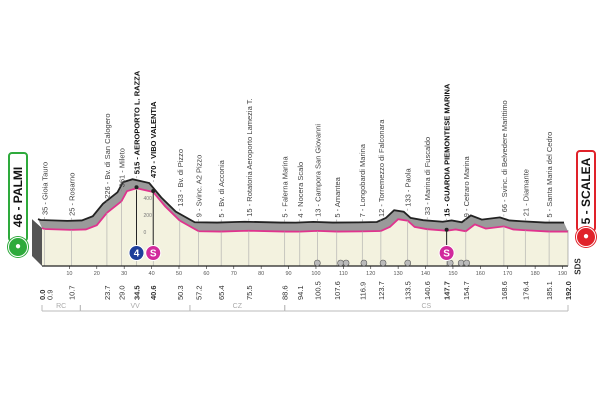 Image resolution: width=600 pixels, height=400 pixels. Describe the element at coordinates (362, 291) in the screenshot. I see `km-label: 116.9` at that location.